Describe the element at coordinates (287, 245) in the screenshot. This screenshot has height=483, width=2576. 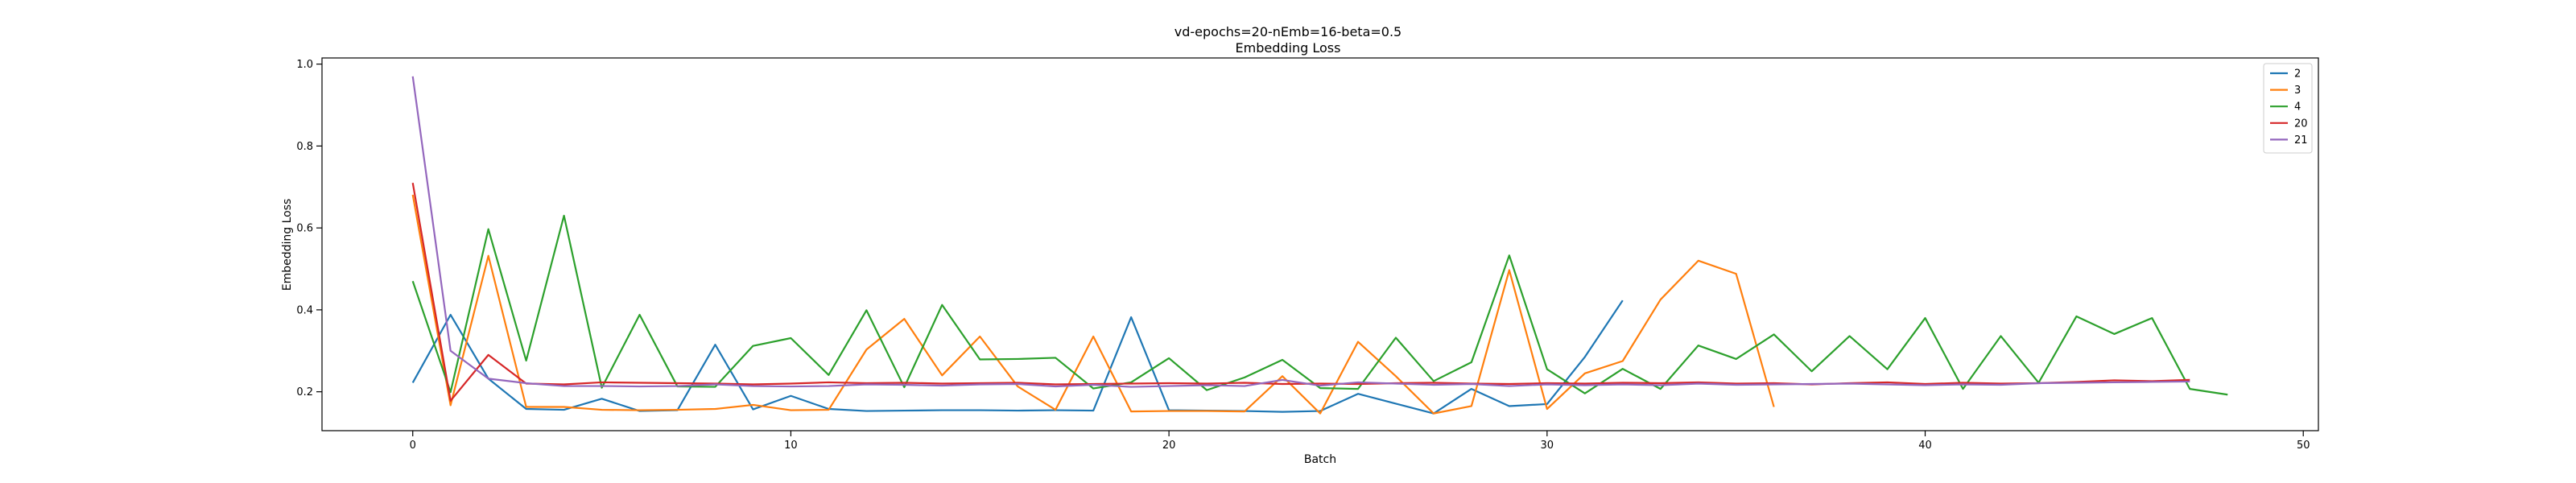
I see `y-axis-label: Embedding Loss` at that location.